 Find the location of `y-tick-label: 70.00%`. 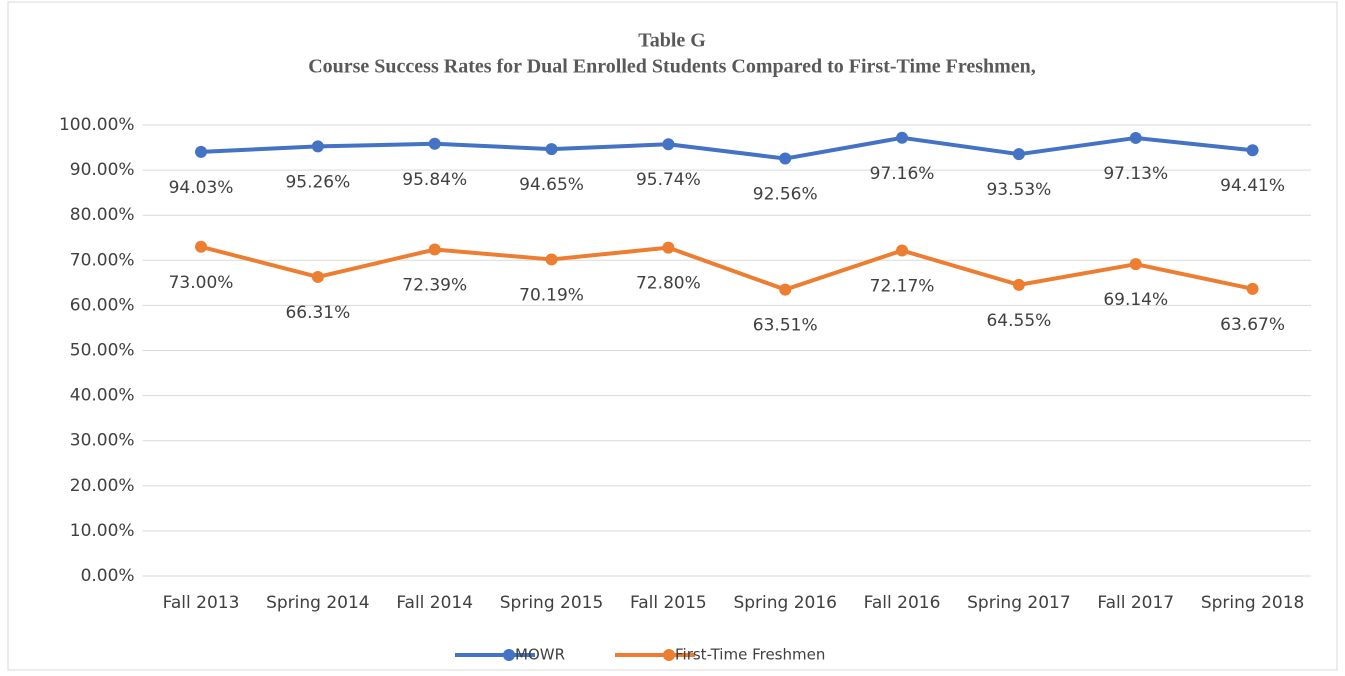

y-tick-label: 70.00% is located at coordinates (102, 260).